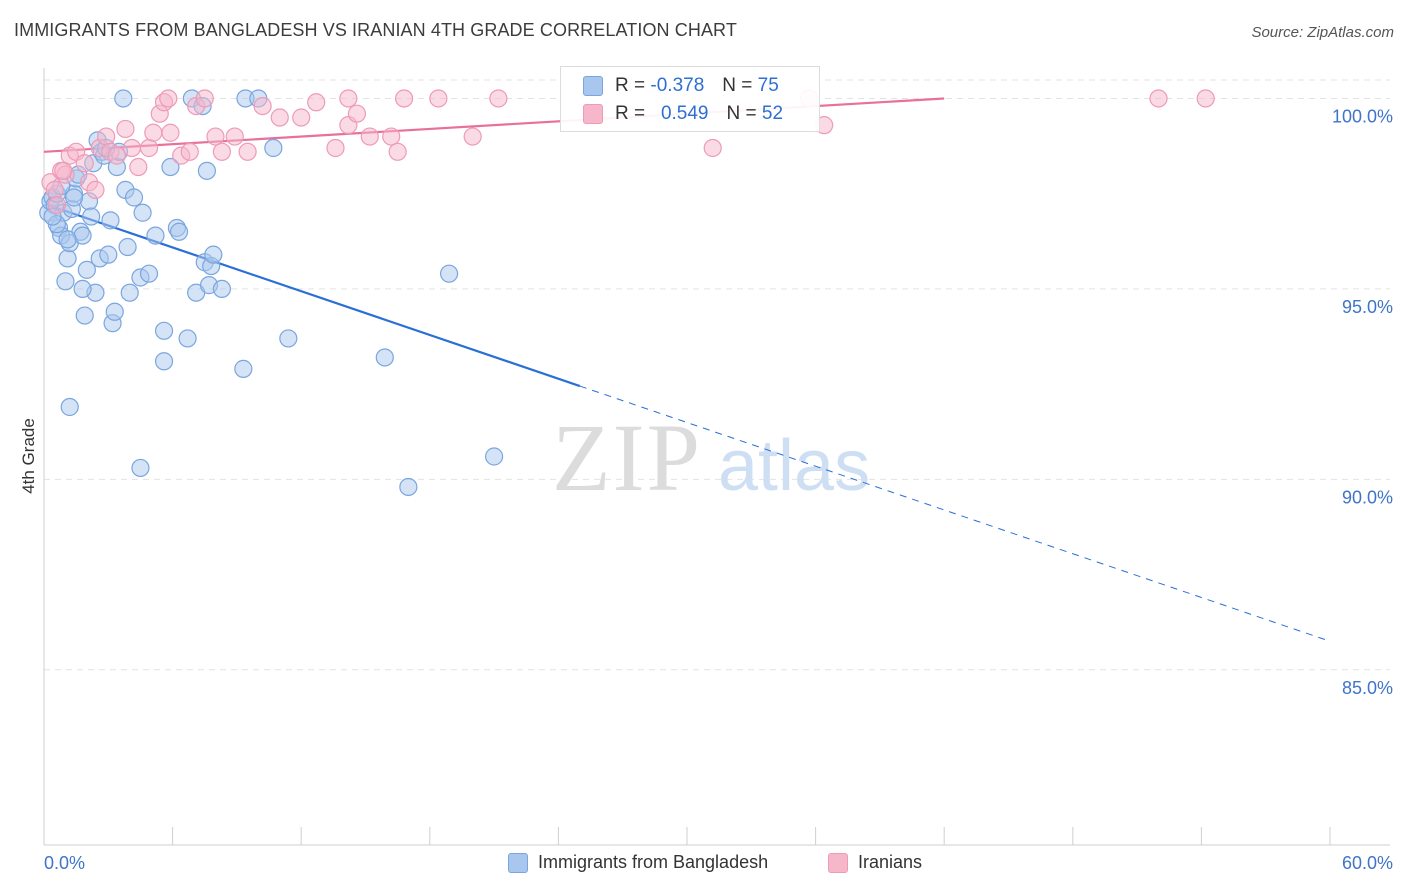 Image resolution: width=1406 pixels, height=892 pixels. I want to click on x-tick-label: 60.0%, so click(1367, 863).